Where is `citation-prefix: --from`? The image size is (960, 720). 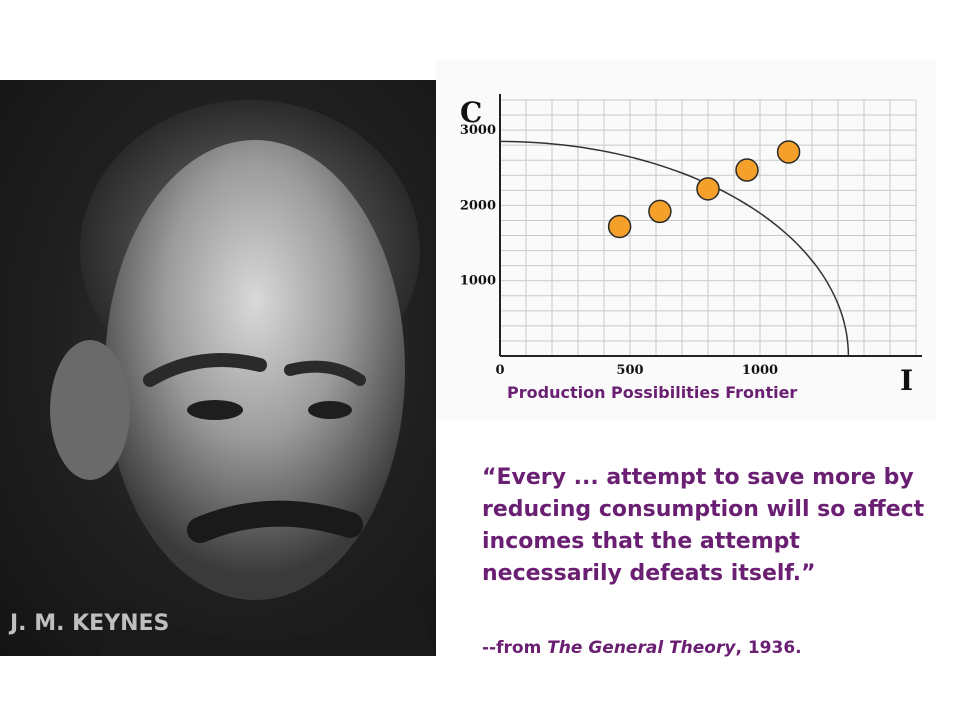
citation-prefix: --from is located at coordinates (515, 648).